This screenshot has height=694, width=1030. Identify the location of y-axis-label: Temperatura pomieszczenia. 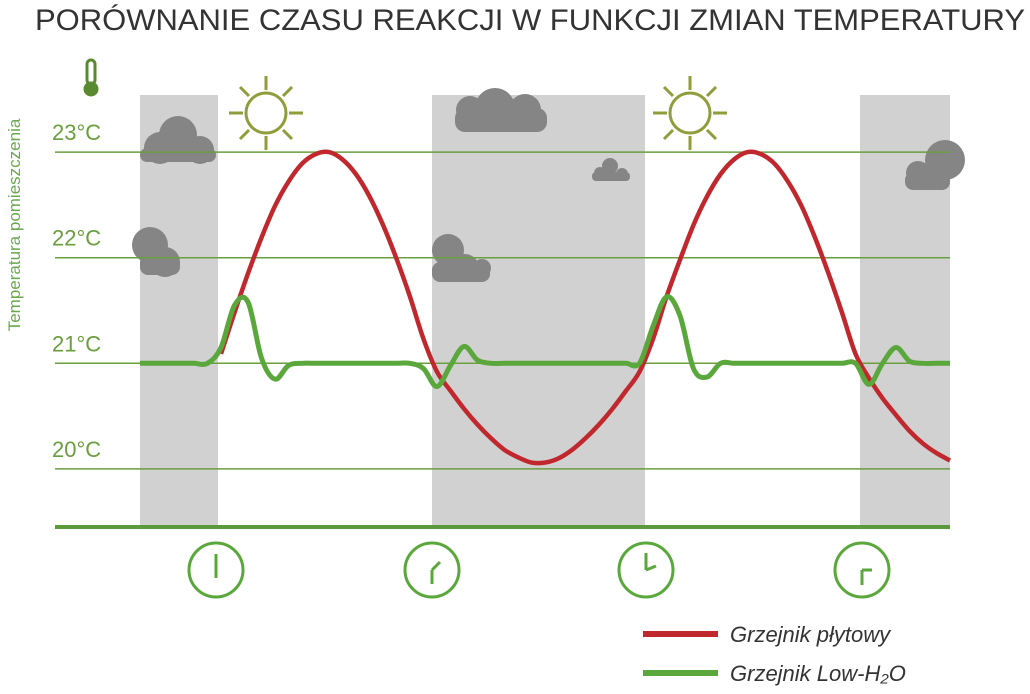
(14, 224).